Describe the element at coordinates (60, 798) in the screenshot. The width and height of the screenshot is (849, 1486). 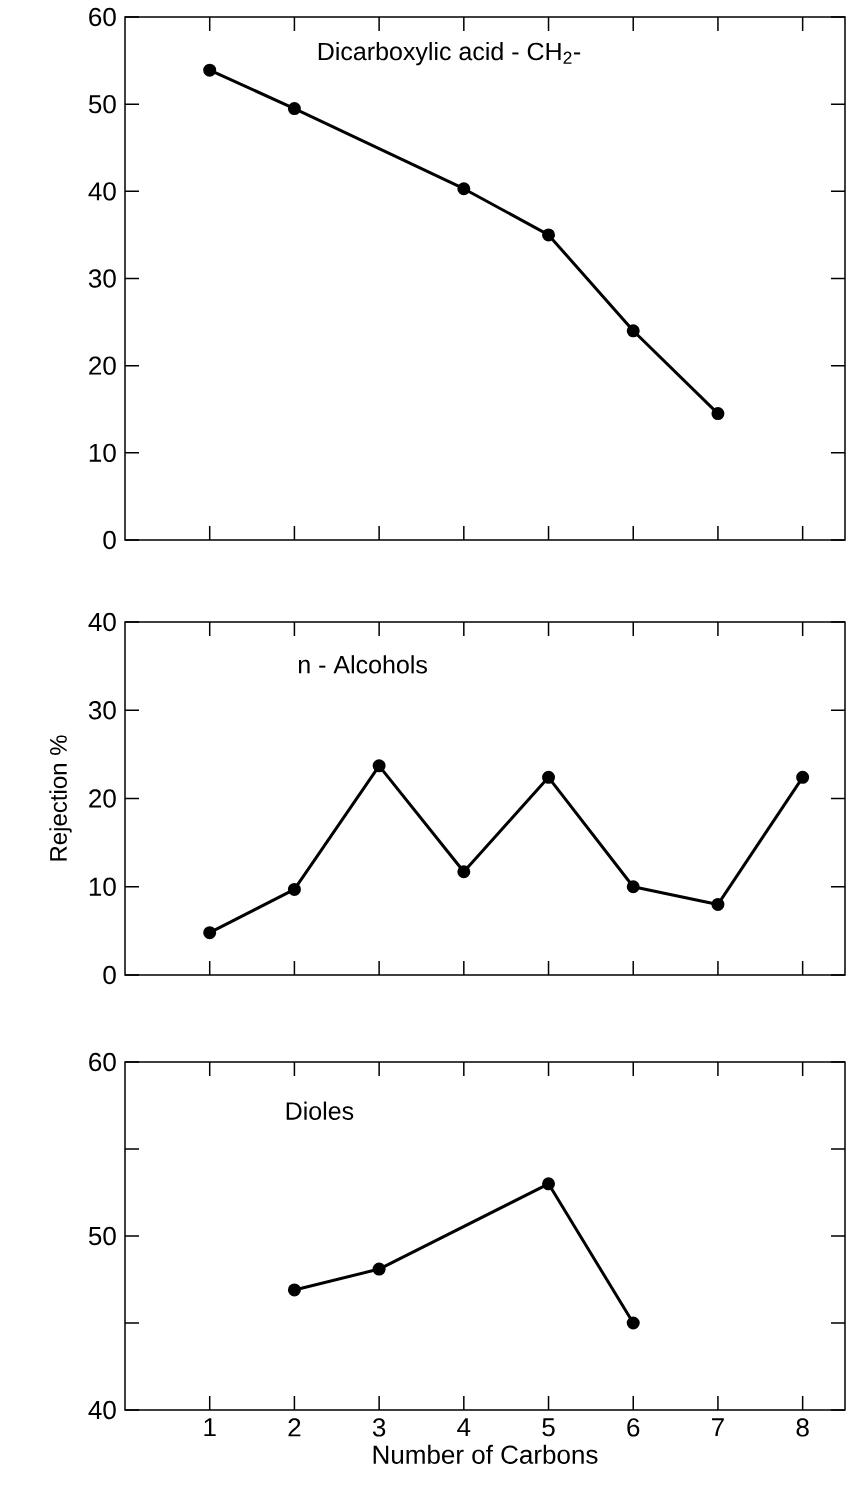
I see `y-axis-title: Rejection %` at that location.